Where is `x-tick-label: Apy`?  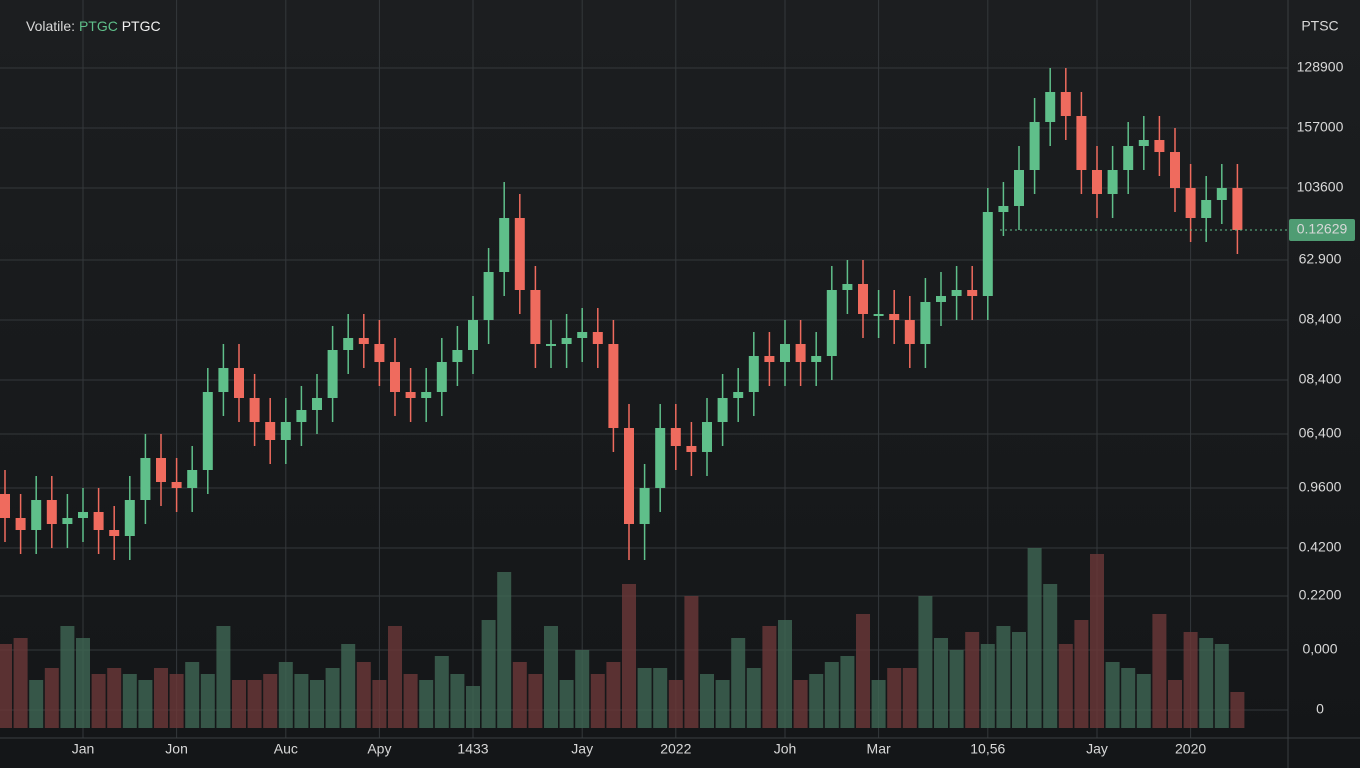
x-tick-label: Apy is located at coordinates (379, 749).